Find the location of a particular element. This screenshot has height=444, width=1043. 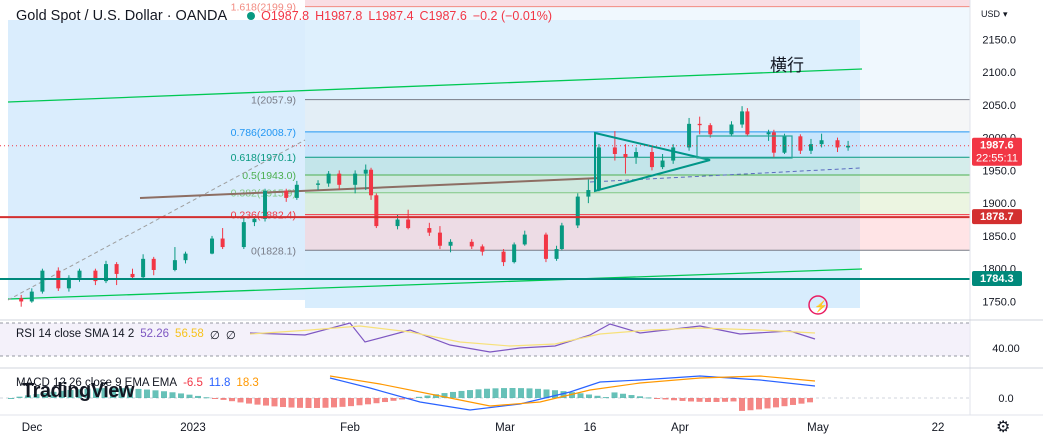

macd-signal-value: 18.3 is located at coordinates (247, 383).